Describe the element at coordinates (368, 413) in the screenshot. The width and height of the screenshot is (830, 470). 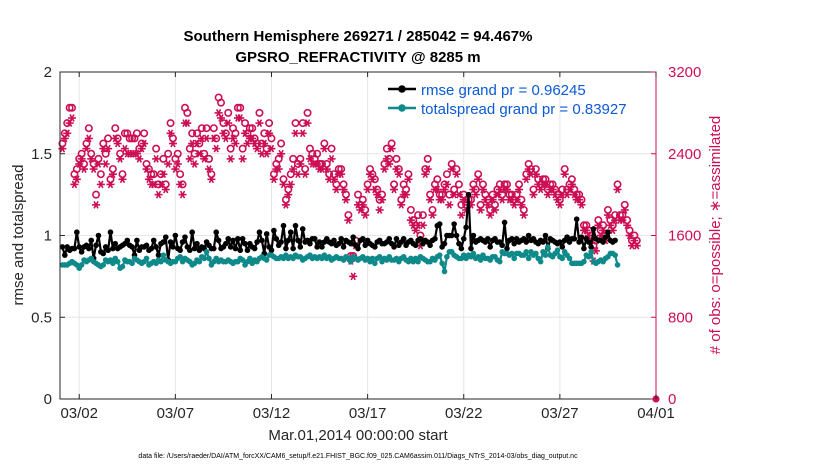
I see `x-tick-label: 03/17` at that location.